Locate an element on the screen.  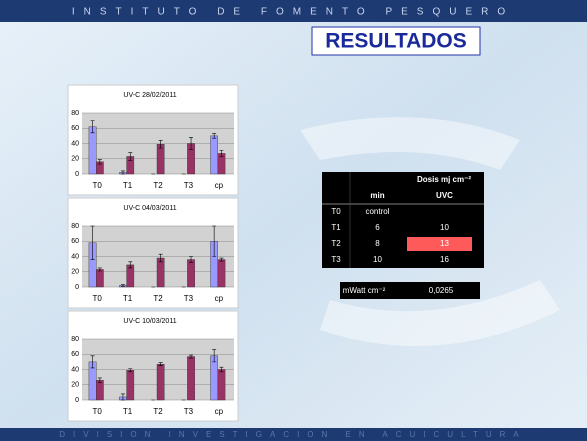
column-header: min is located at coordinates (377, 195).